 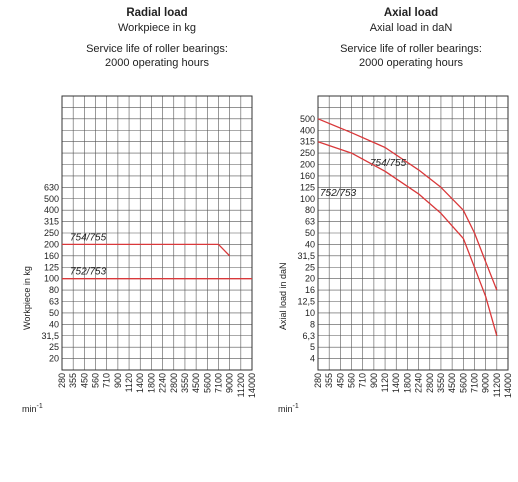 What do you see at coordinates (157, 28) in the screenshot?
I see `radial-chart-subtitle: Workpiece in kg` at bounding box center [157, 28].